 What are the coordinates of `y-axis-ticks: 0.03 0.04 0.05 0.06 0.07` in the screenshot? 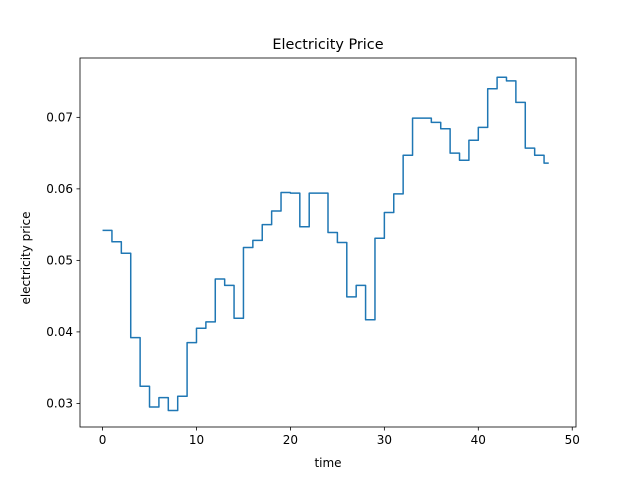 It's located at (63, 261).